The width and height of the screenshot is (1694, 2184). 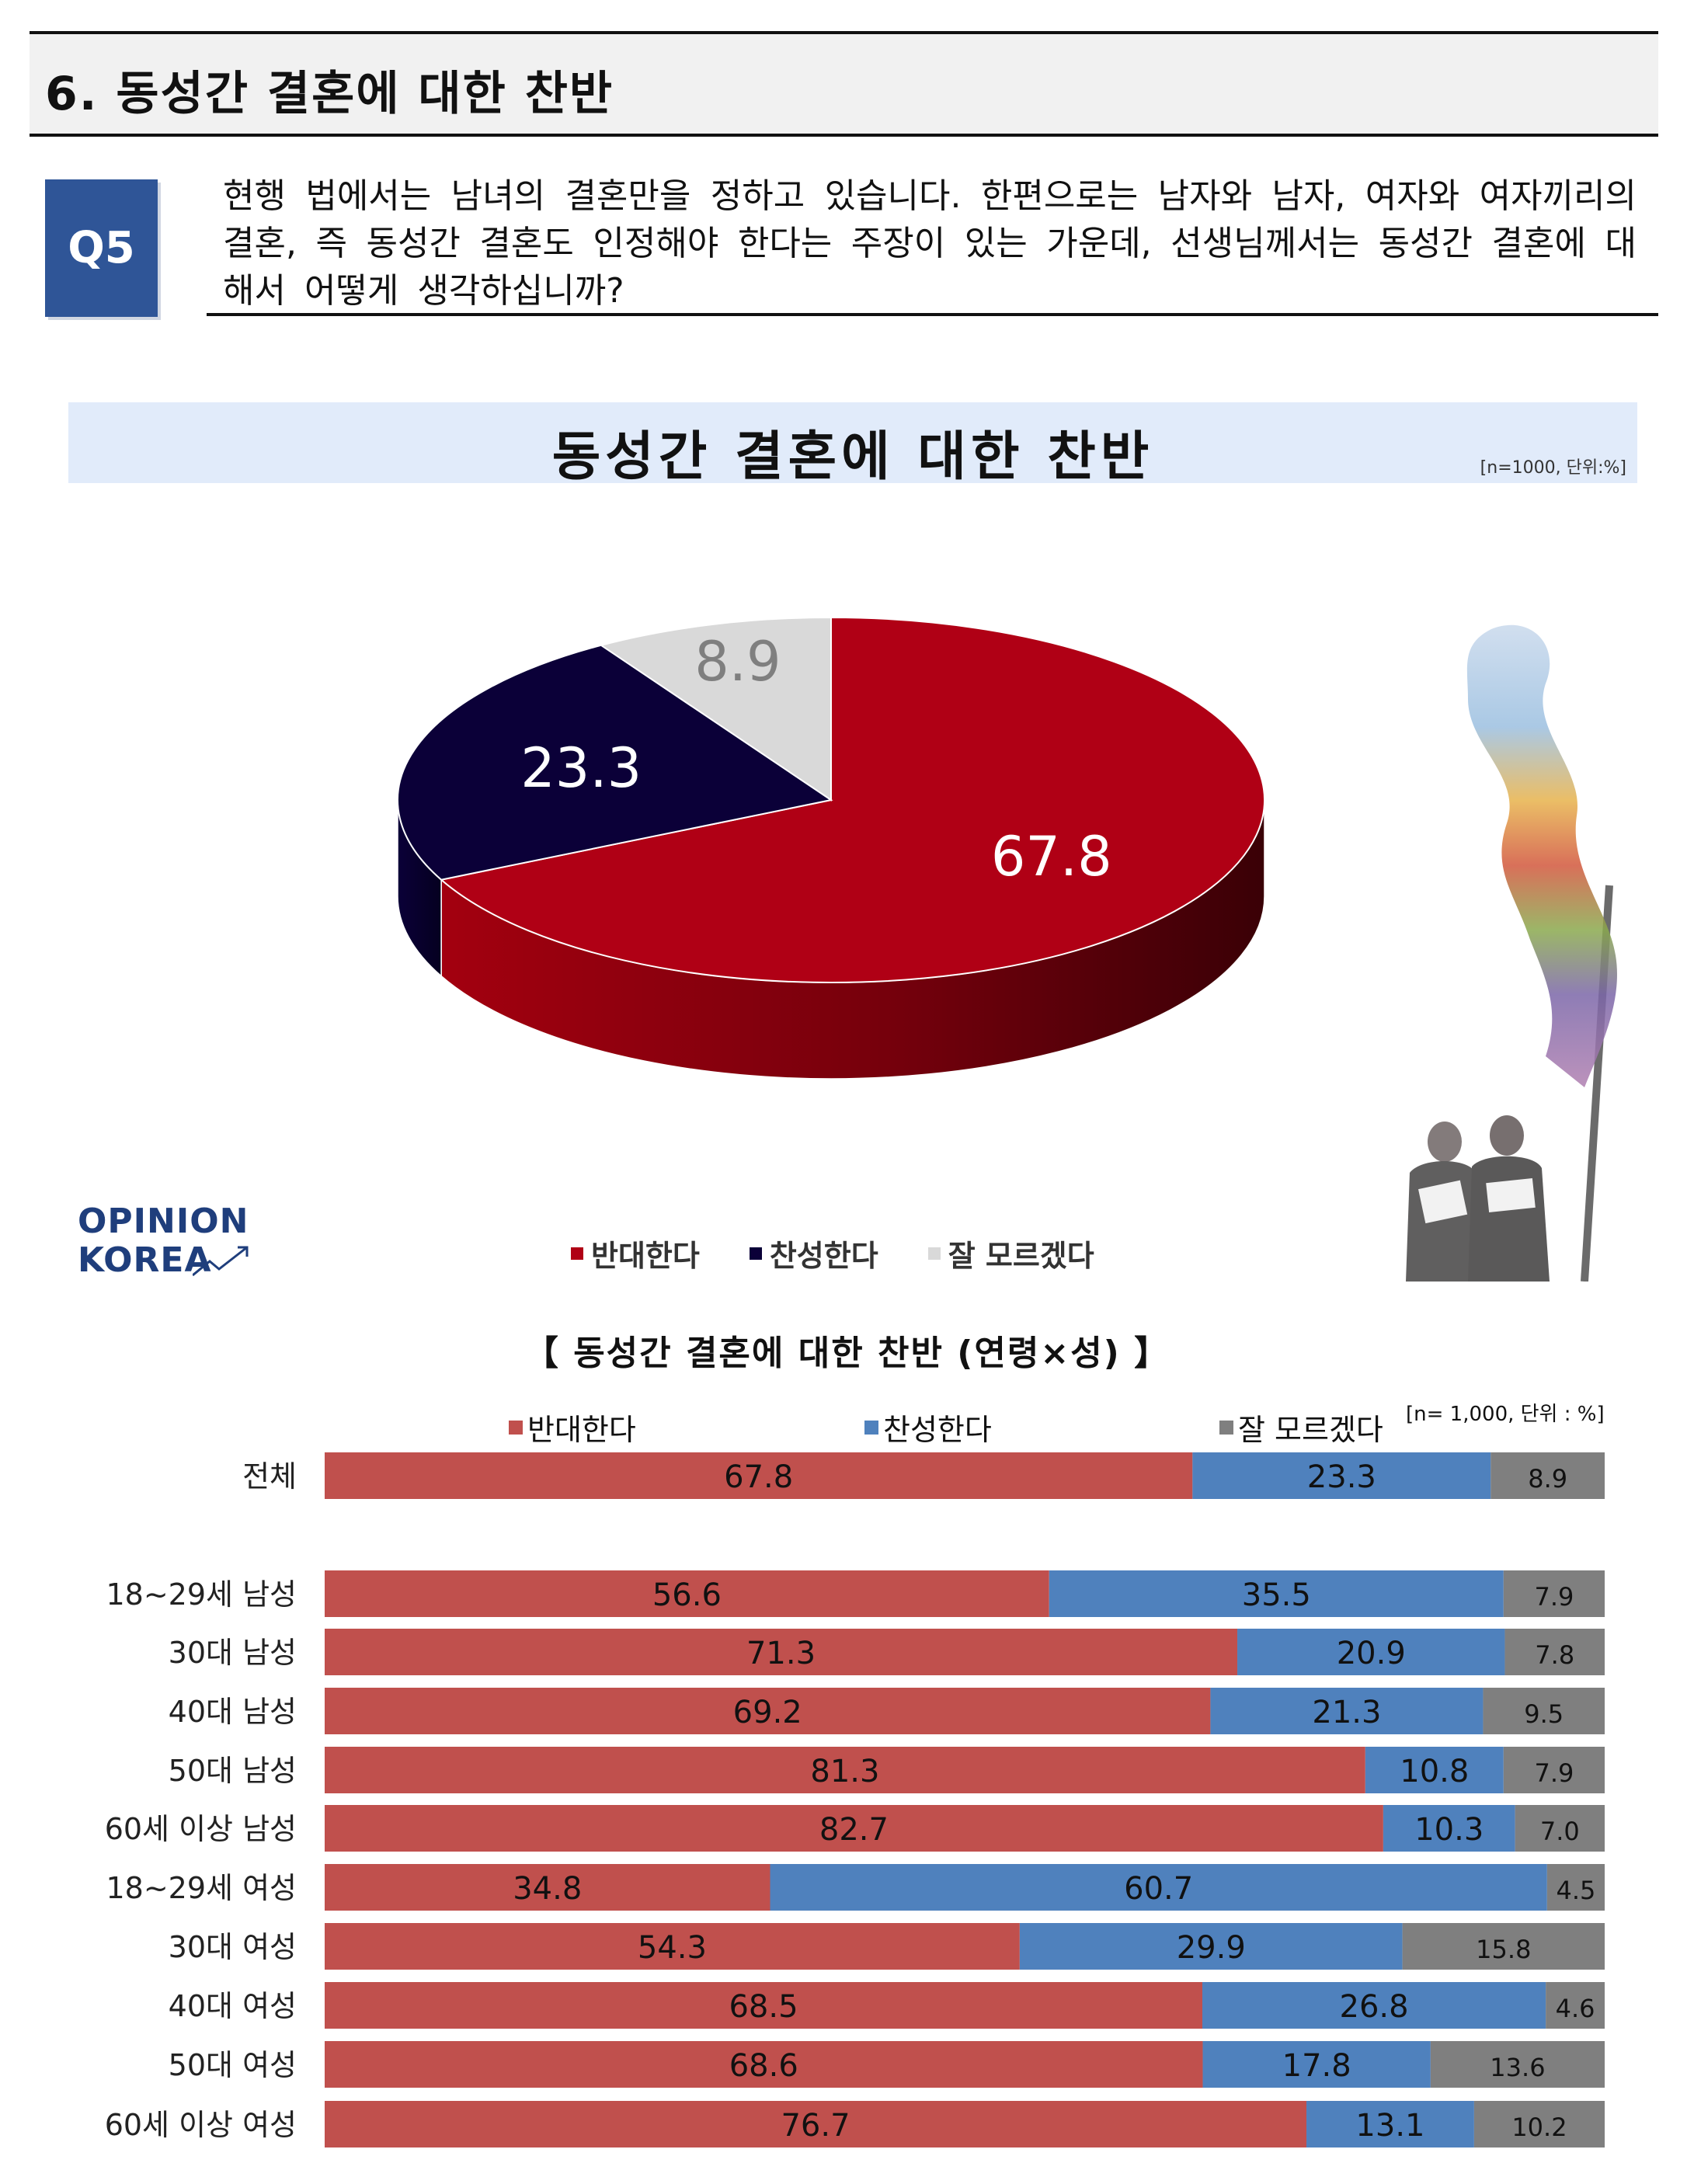 I want to click on bar-value-label: 26.8, so click(x=1374, y=2007).